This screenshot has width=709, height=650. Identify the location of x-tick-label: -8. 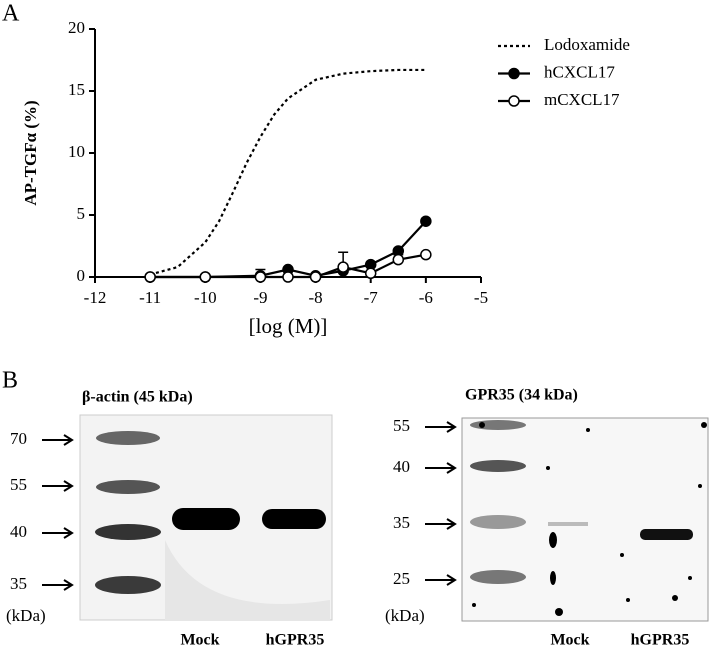
(315, 297).